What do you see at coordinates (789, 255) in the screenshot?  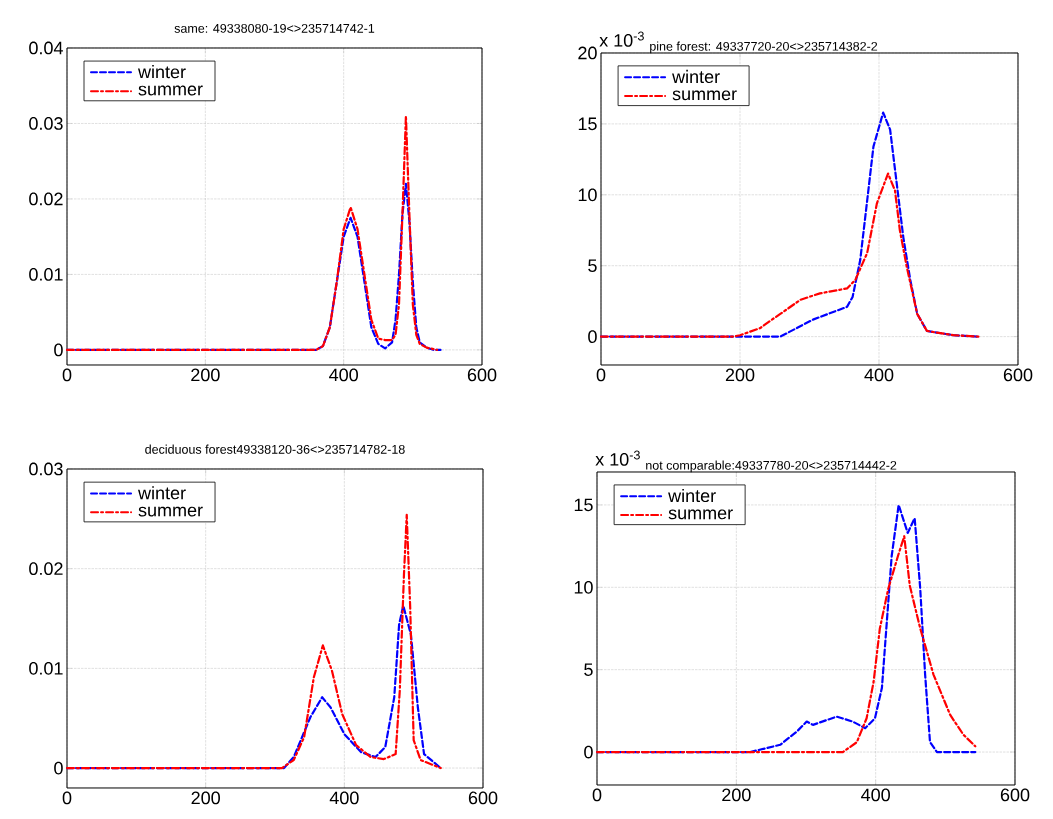 I see `line-series` at bounding box center [789, 255].